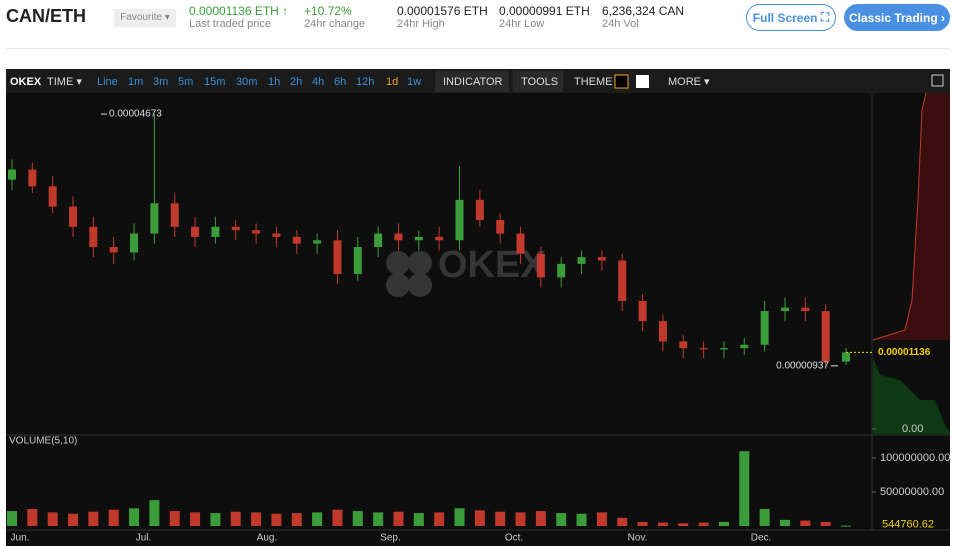  What do you see at coordinates (214, 82) in the screenshot?
I see `interval: 15m` at bounding box center [214, 82].